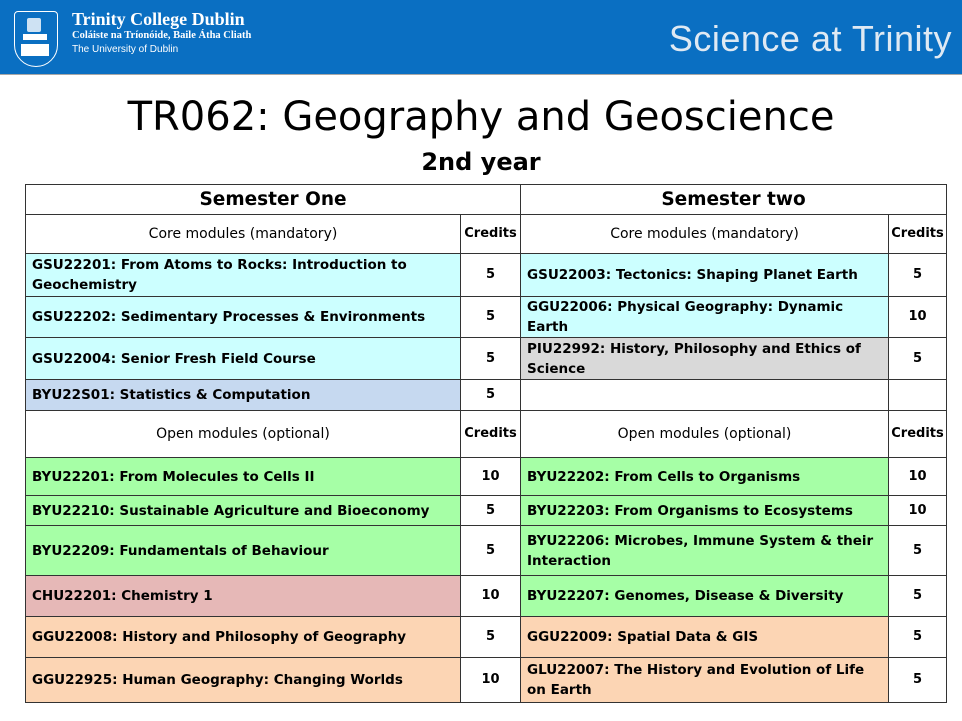 The height and width of the screenshot is (721, 962). I want to click on page-title: TR062: Geography and Geoscience, so click(481, 117).